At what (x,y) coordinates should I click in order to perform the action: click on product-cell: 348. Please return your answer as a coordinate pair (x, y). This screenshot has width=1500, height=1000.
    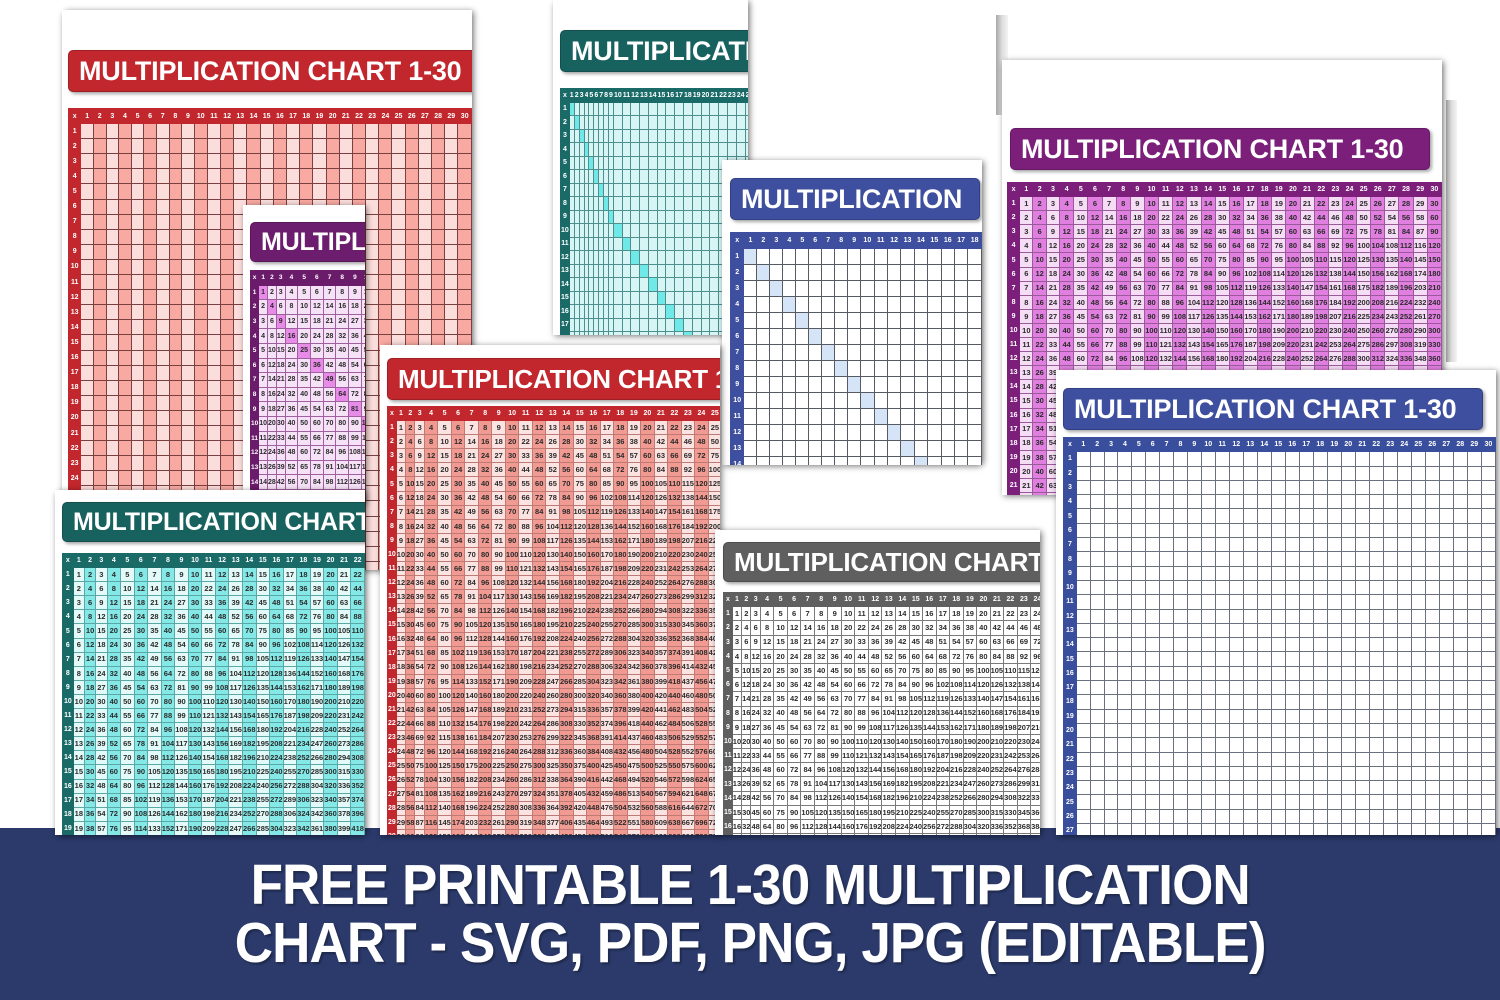
    Looking at the image, I should click on (1420, 359).